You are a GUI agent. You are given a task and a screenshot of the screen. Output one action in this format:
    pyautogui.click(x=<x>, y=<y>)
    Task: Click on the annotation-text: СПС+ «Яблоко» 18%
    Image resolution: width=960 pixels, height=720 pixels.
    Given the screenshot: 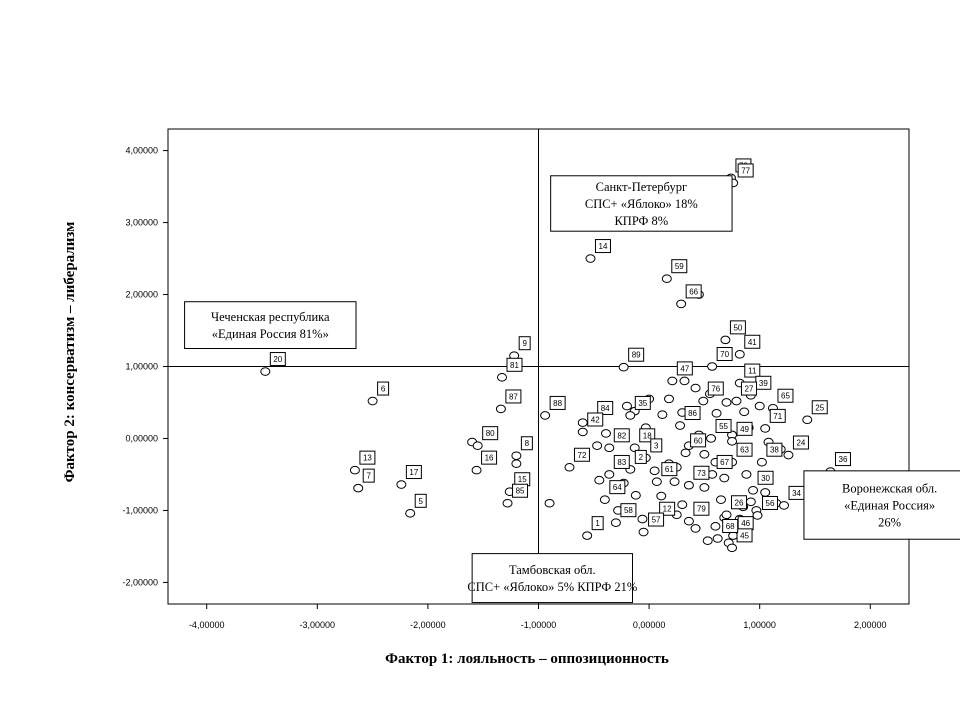 What is the action you would take?
    pyautogui.click(x=641, y=204)
    